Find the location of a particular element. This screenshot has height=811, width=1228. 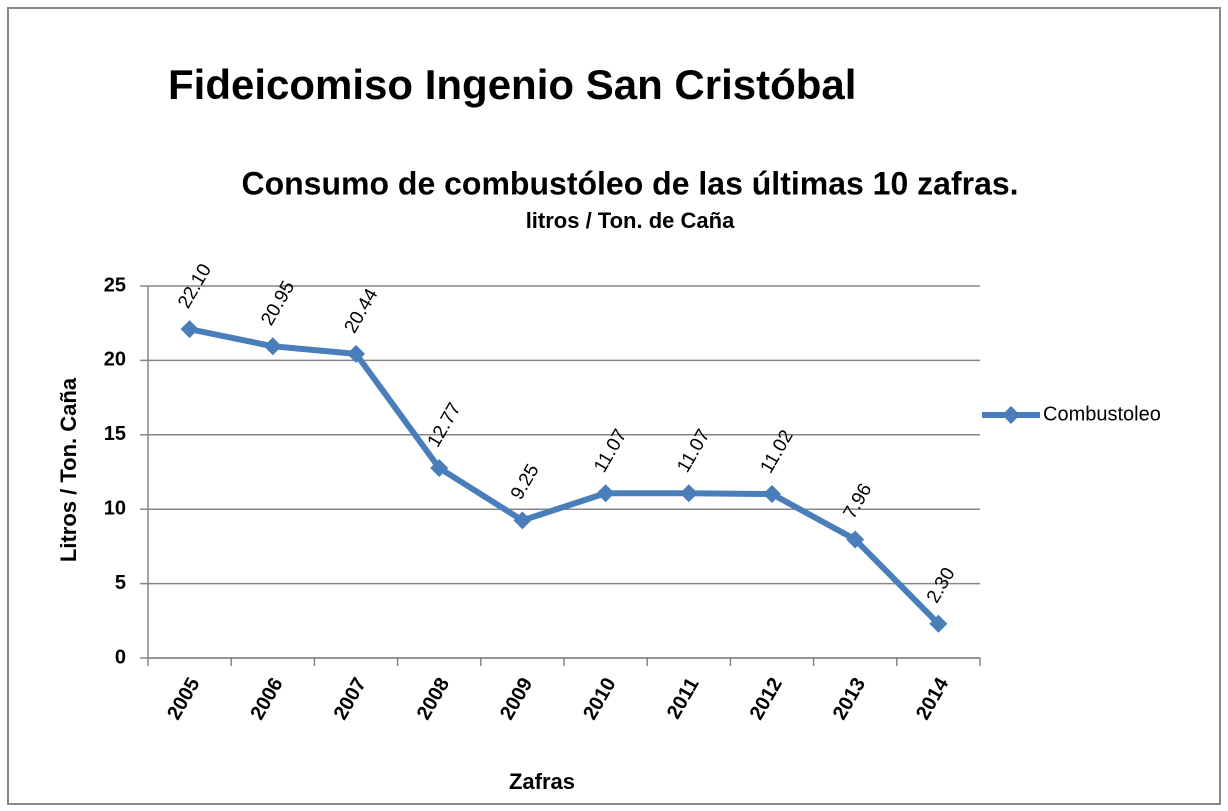

y-tick-label: 0 is located at coordinates (120, 657).